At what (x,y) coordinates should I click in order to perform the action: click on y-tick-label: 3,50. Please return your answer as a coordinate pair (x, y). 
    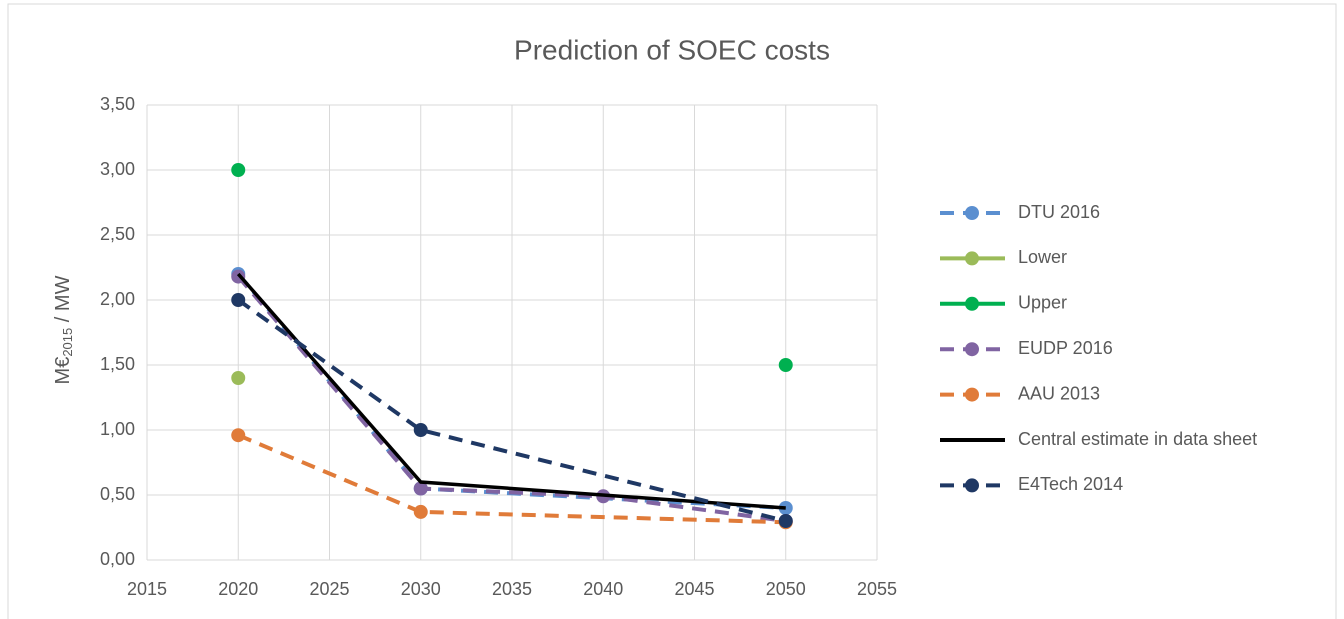
    Looking at the image, I should click on (117, 104).